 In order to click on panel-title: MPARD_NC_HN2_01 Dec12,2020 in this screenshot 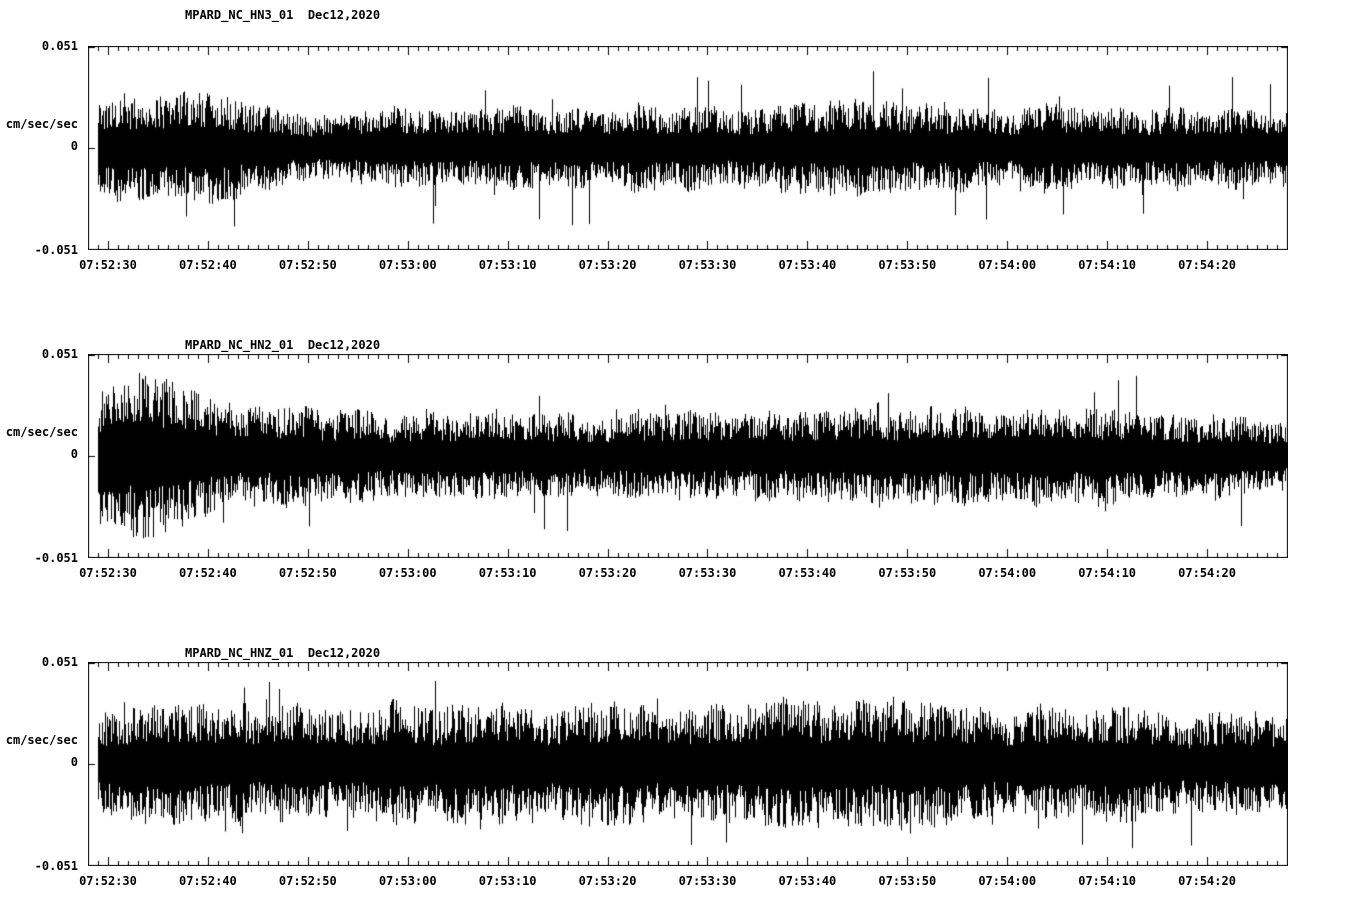, I will do `click(283, 345)`.